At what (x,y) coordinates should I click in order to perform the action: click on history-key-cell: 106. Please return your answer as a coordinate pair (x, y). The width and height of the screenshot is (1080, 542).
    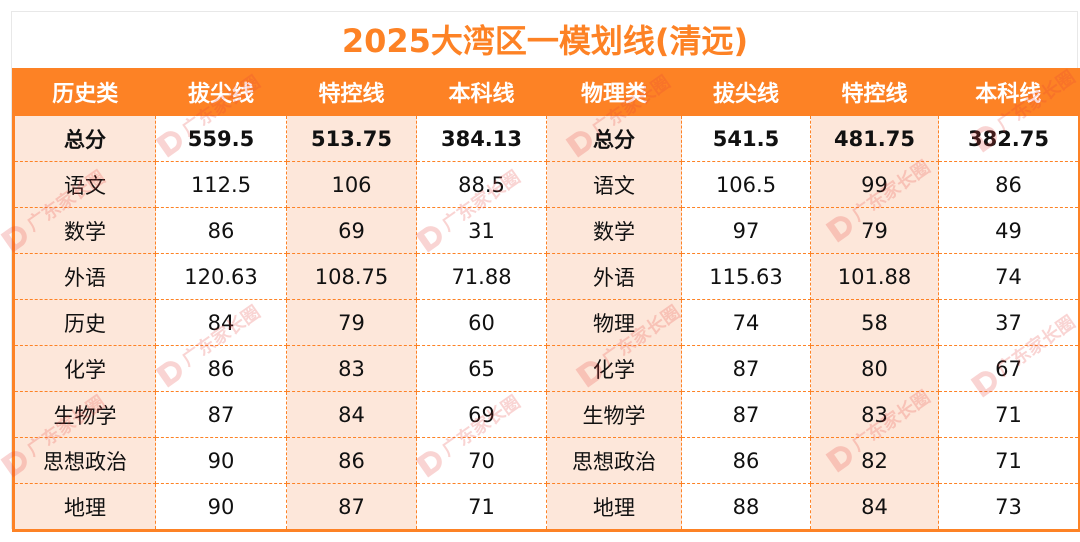
    Looking at the image, I should click on (351, 184).